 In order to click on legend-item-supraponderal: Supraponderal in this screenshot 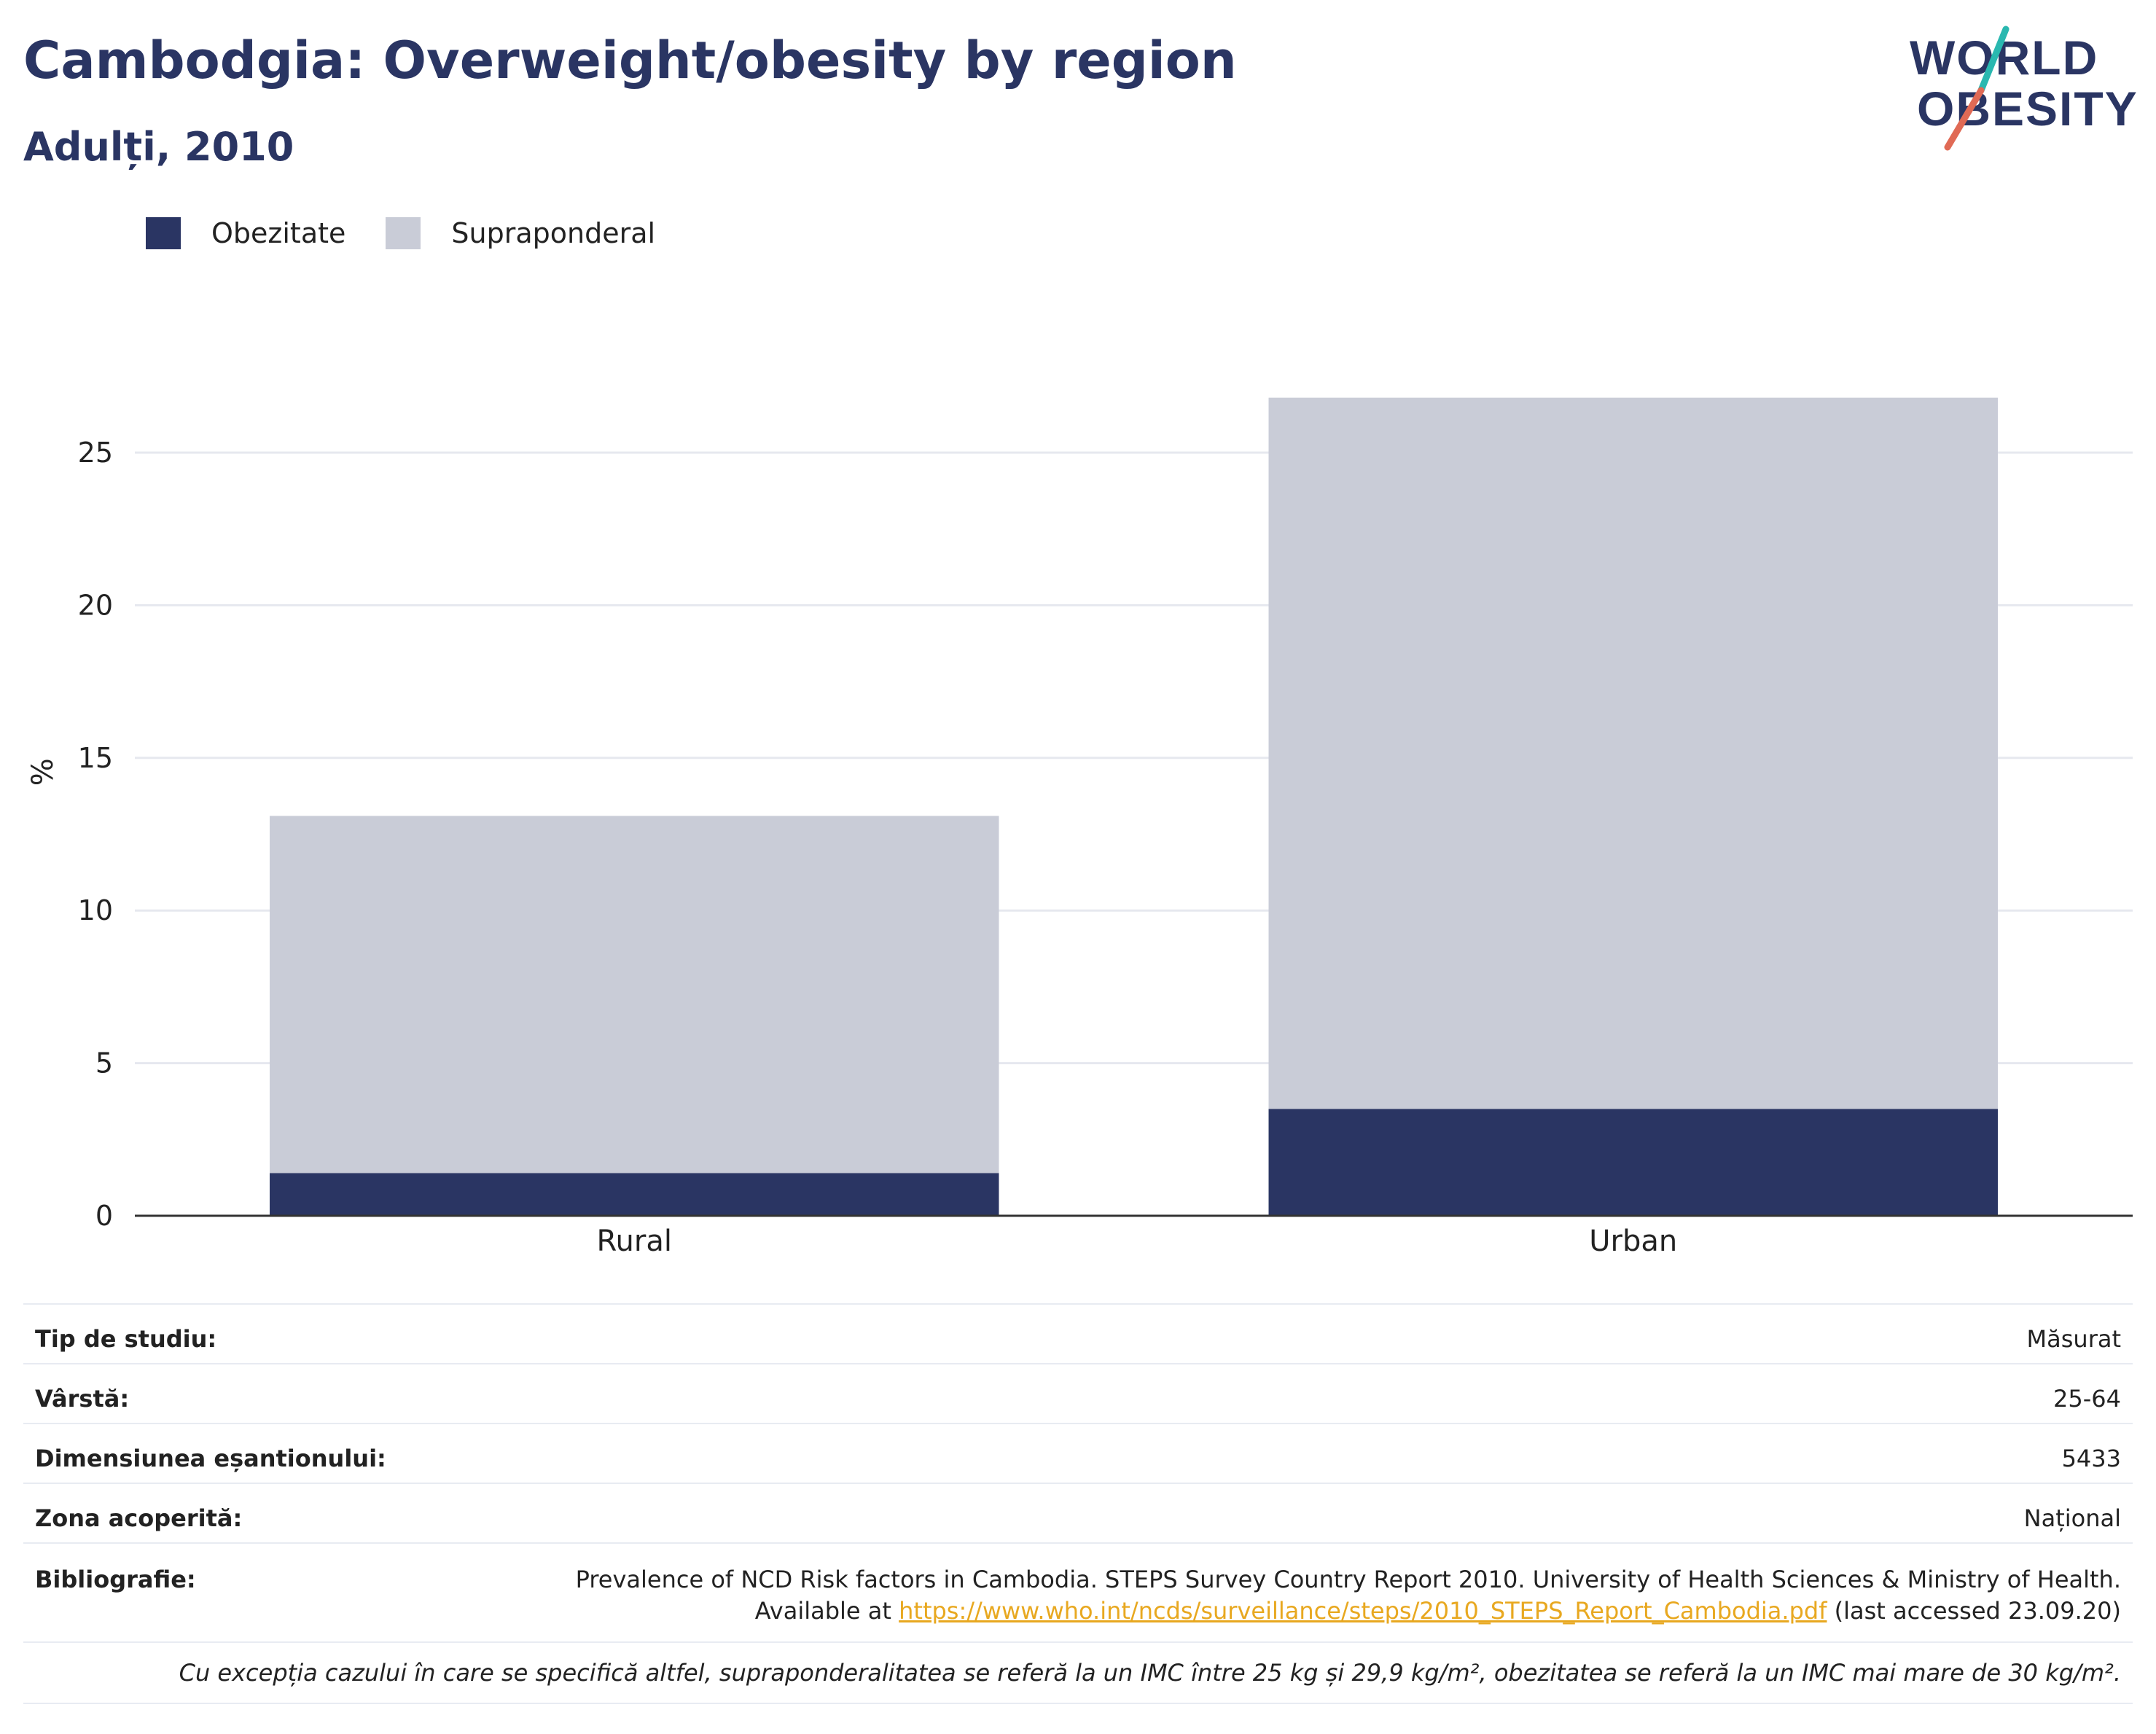, I will do `click(521, 233)`.